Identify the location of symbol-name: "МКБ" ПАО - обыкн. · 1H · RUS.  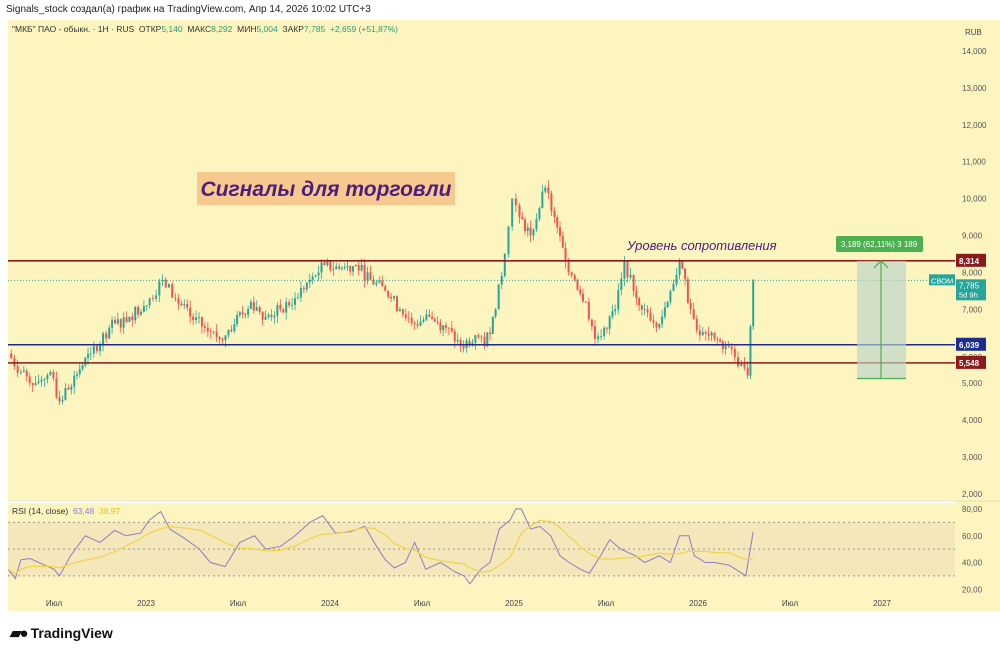
(73, 29).